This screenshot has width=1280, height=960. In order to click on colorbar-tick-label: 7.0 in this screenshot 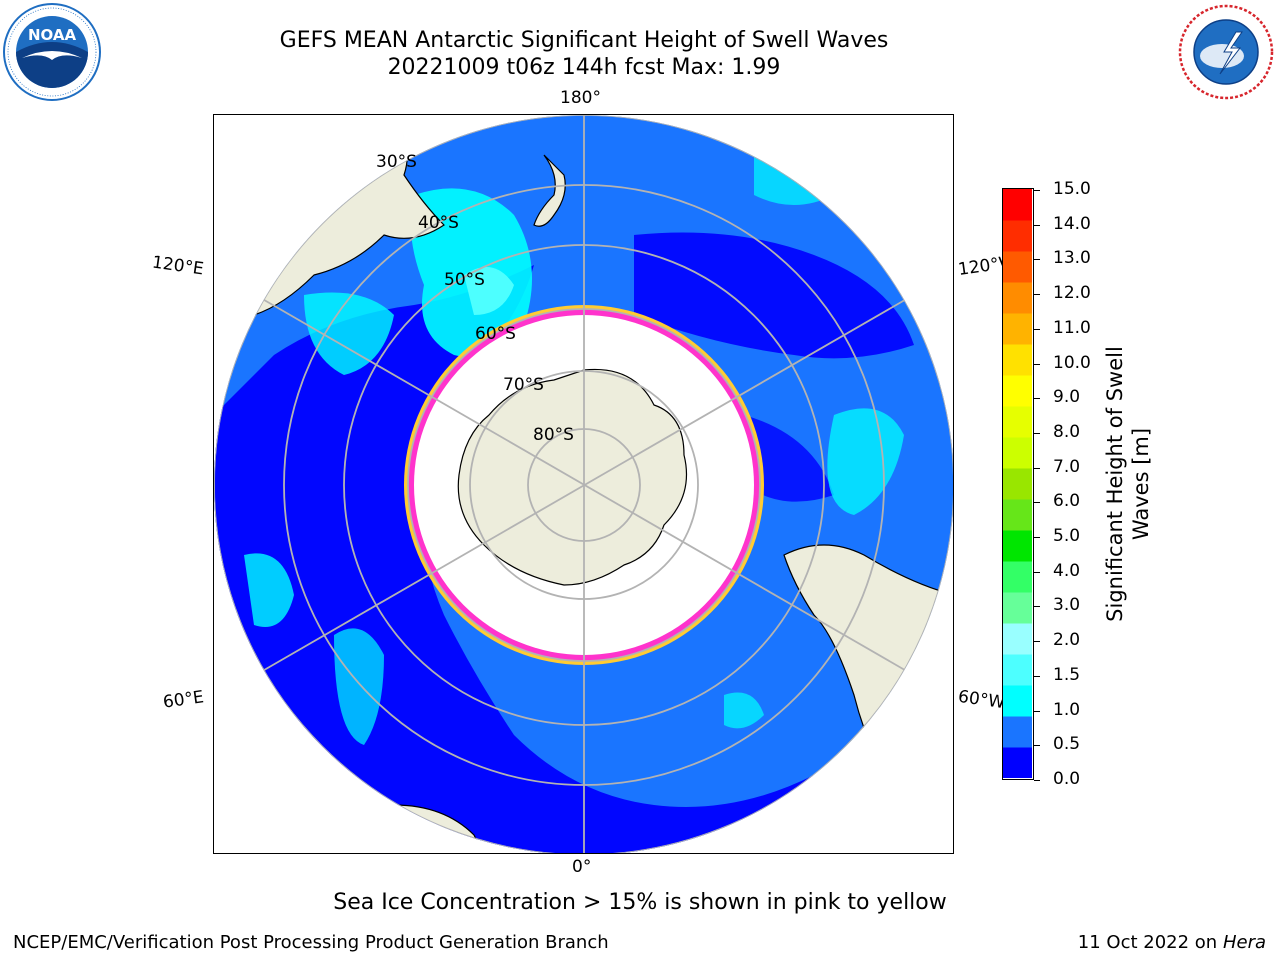, I will do `click(1067, 466)`.